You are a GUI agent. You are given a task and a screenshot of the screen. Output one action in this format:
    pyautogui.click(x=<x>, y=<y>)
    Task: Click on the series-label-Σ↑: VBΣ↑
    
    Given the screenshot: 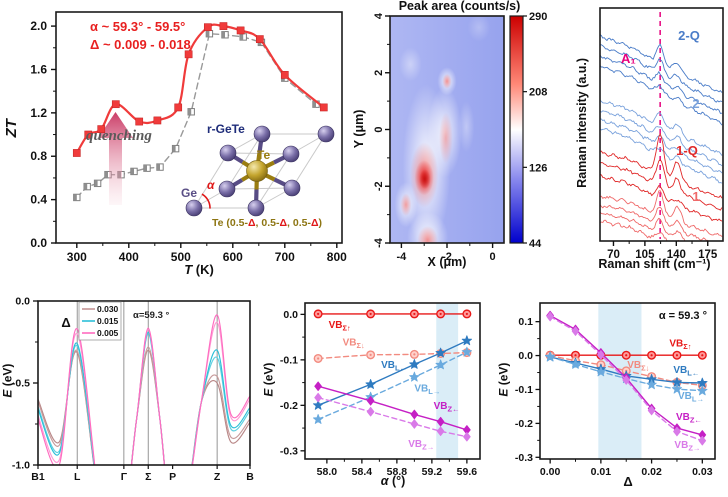 What is the action you would take?
    pyautogui.click(x=340, y=326)
    